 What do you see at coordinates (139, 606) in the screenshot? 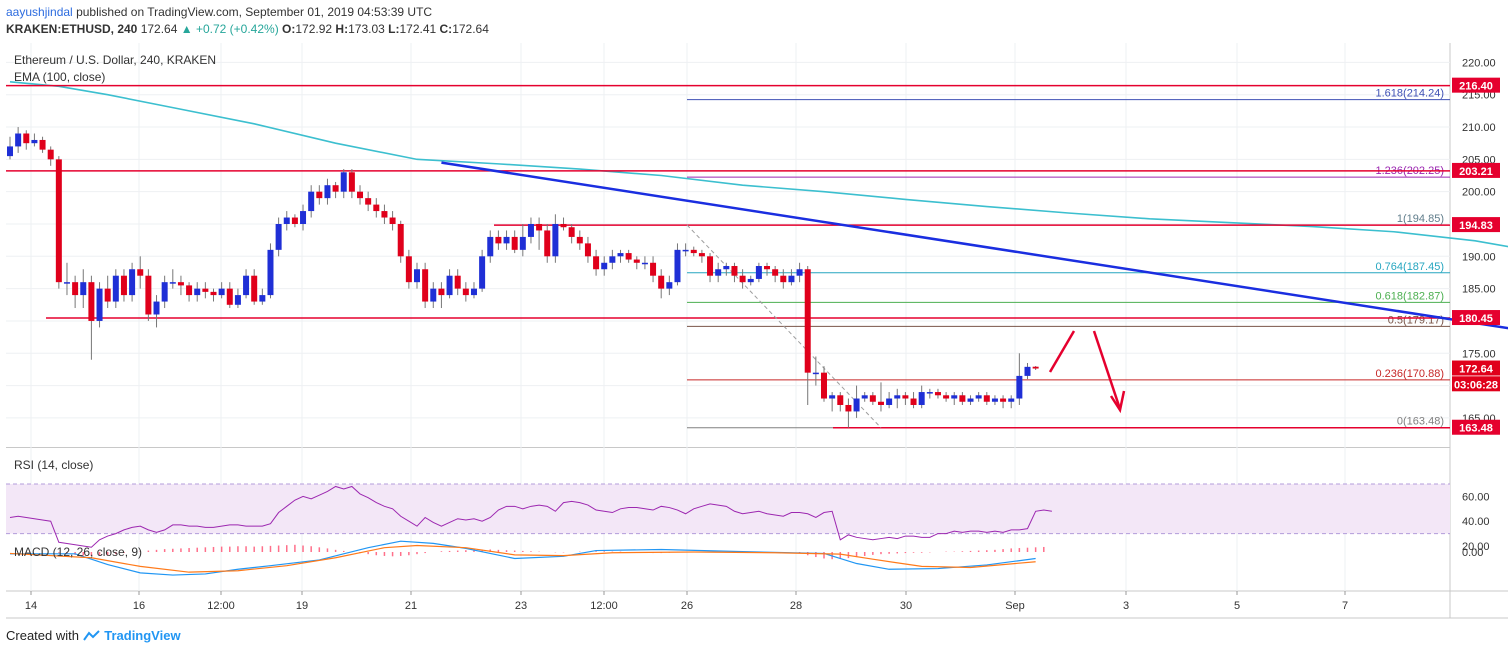
I see `time-tick-label: 16` at bounding box center [139, 606].